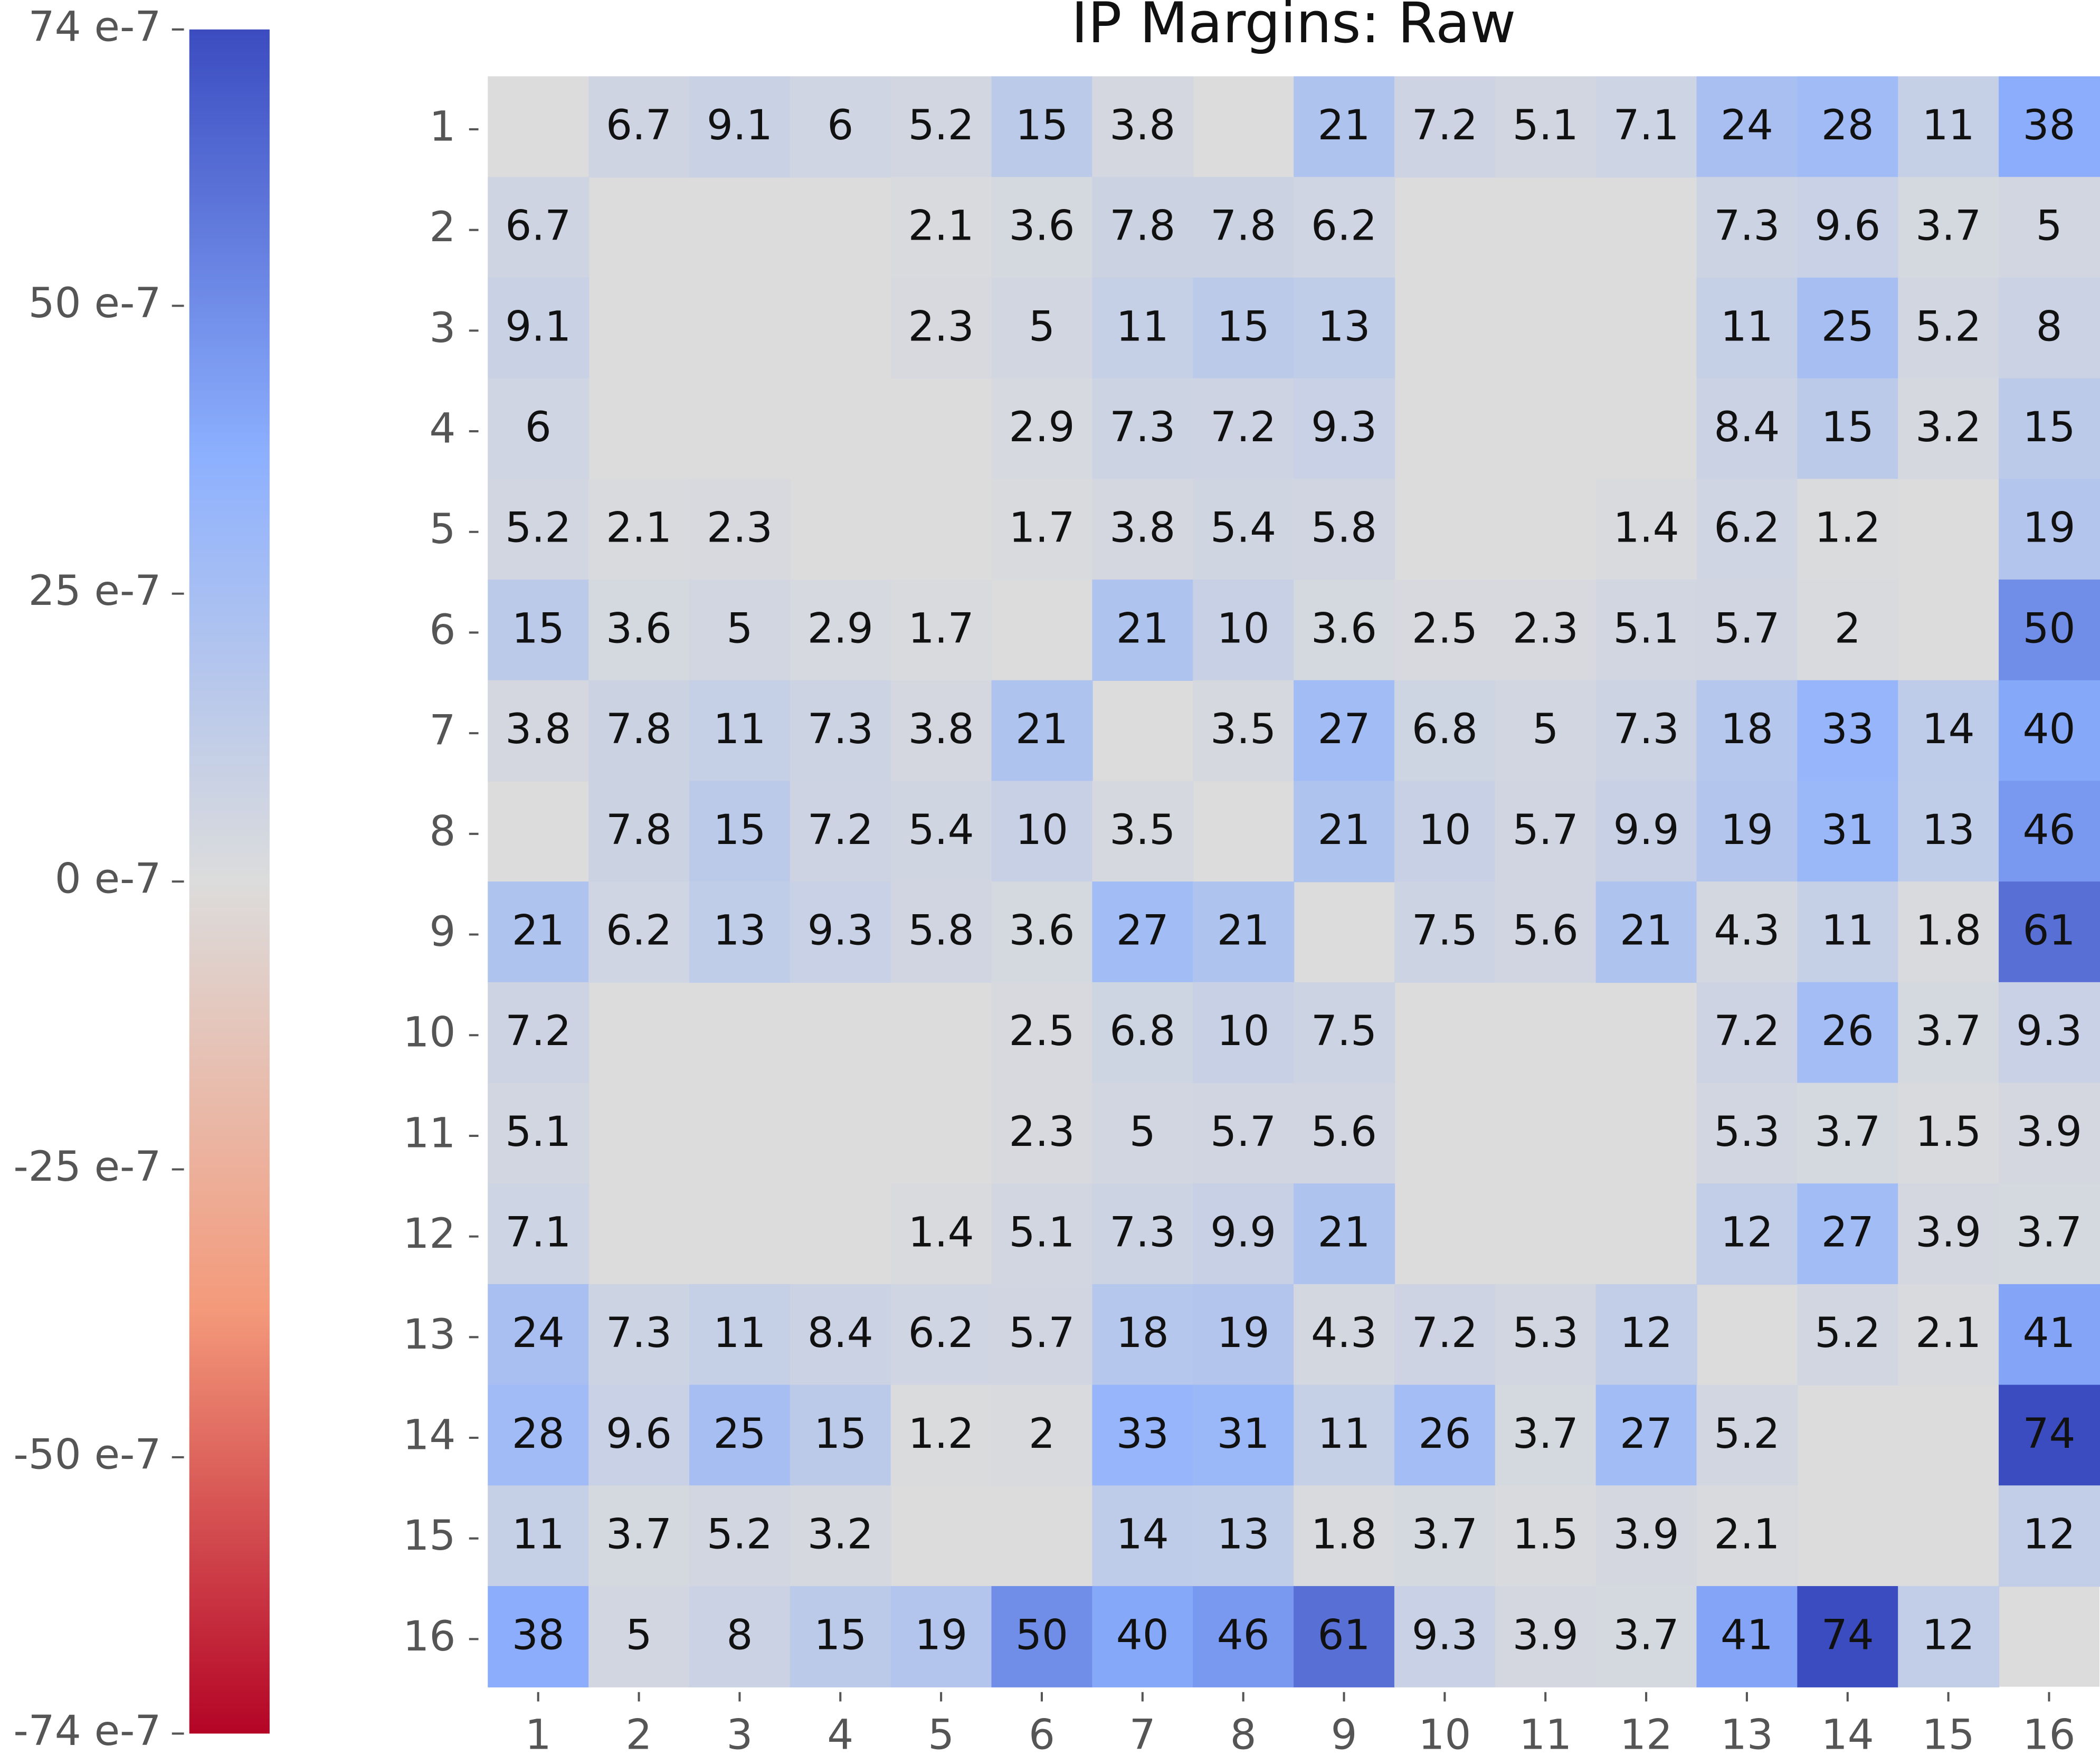 The width and height of the screenshot is (2100, 1755). I want to click on cell-label: 46, so click(1243, 1634).